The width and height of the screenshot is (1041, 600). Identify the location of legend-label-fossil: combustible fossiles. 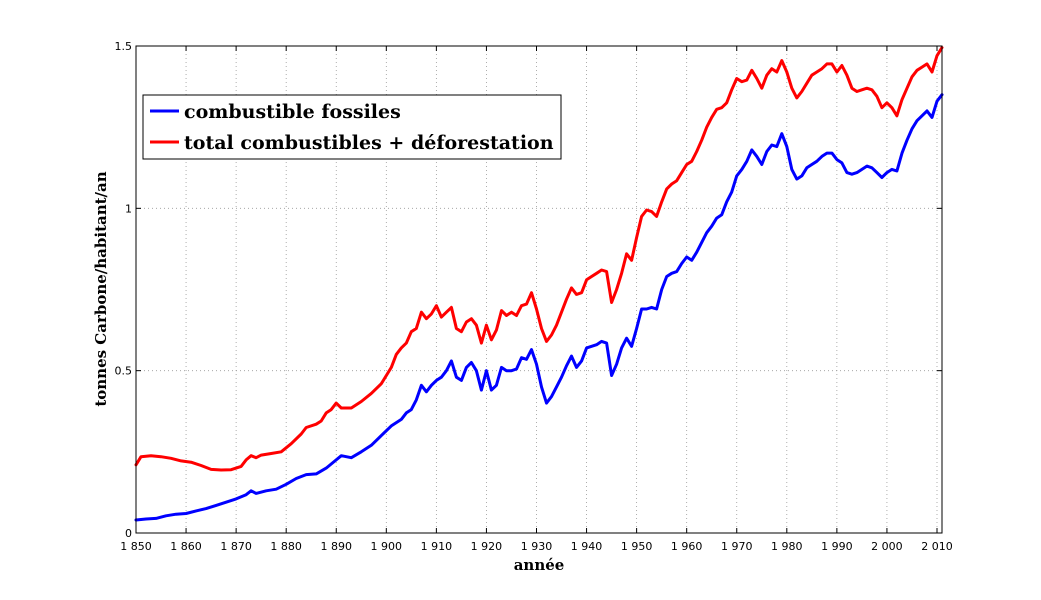
(292, 112).